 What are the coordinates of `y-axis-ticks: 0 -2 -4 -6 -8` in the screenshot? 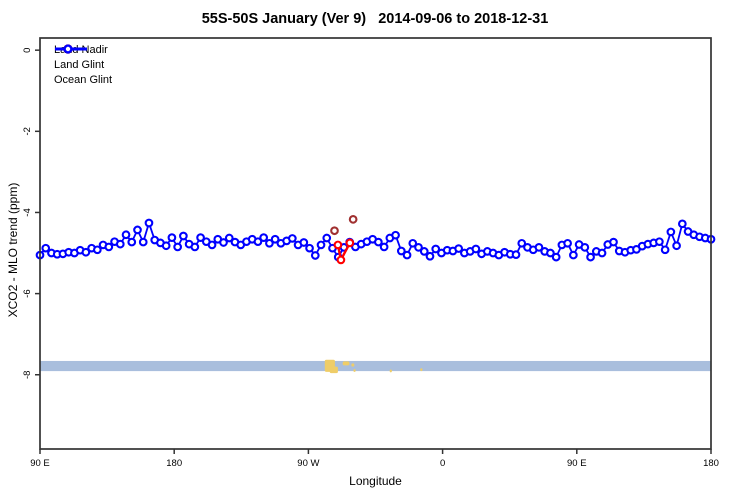 It's located at (31, 213).